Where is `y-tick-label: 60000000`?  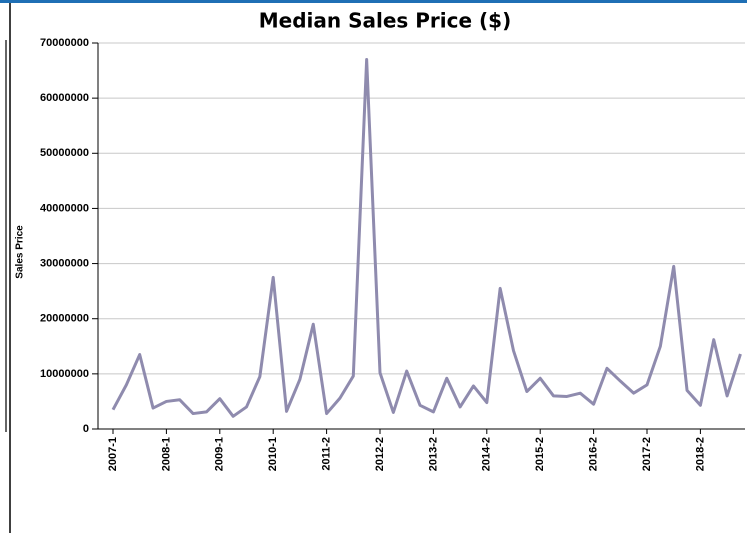
y-tick-label: 60000000 is located at coordinates (64, 98).